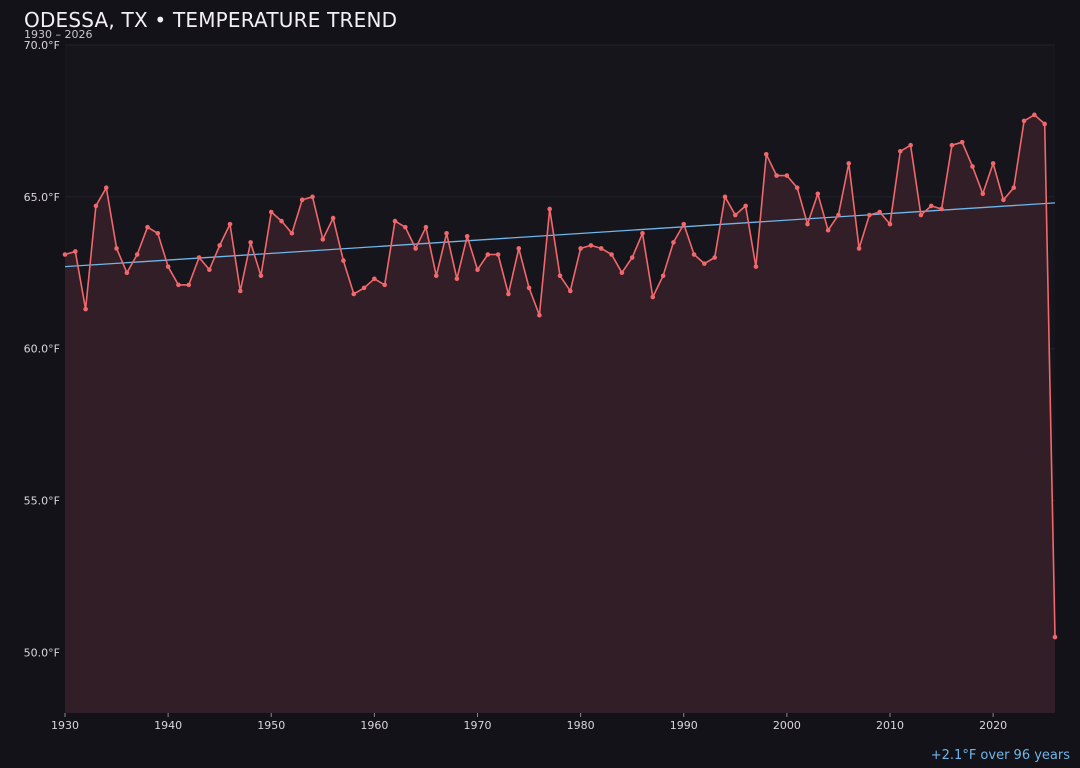 The width and height of the screenshot is (1080, 768). I want to click on chart-title: ODESSA, TX • TEMPERATURE TREND, so click(211, 20).